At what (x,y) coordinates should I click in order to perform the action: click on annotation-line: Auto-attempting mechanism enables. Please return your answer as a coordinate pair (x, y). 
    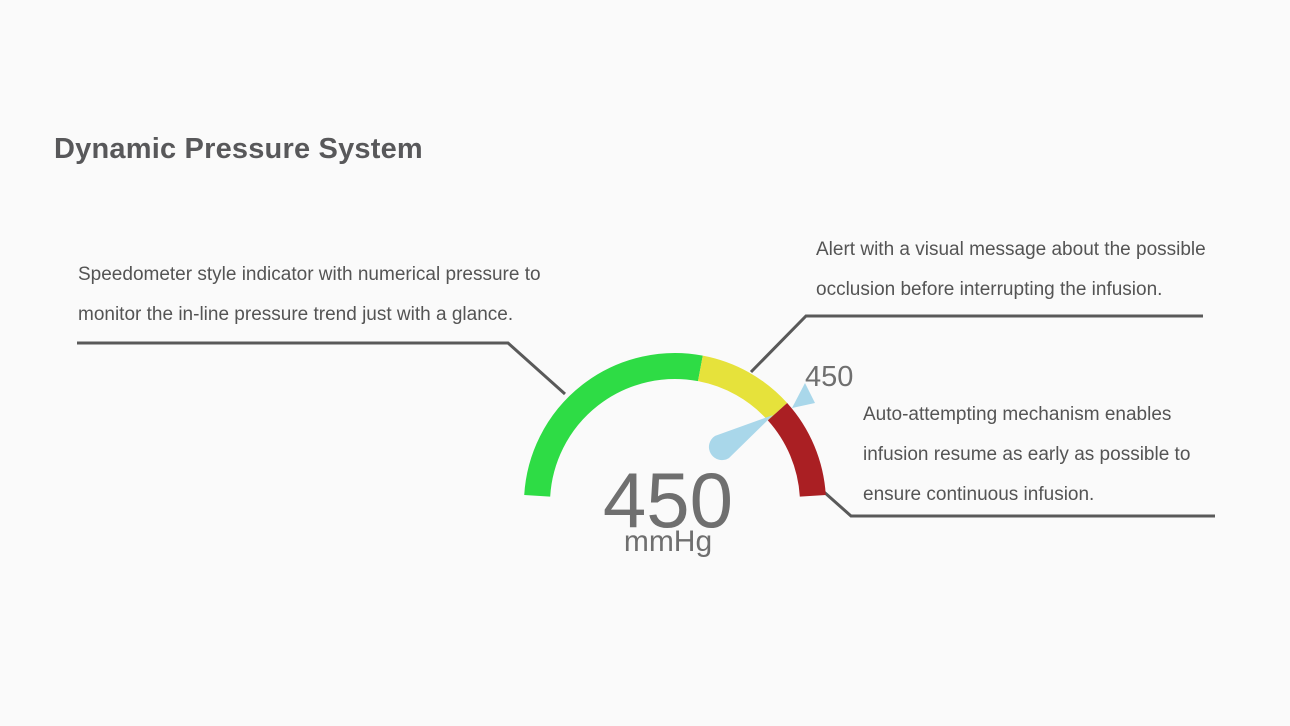
    Looking at the image, I should click on (1017, 414).